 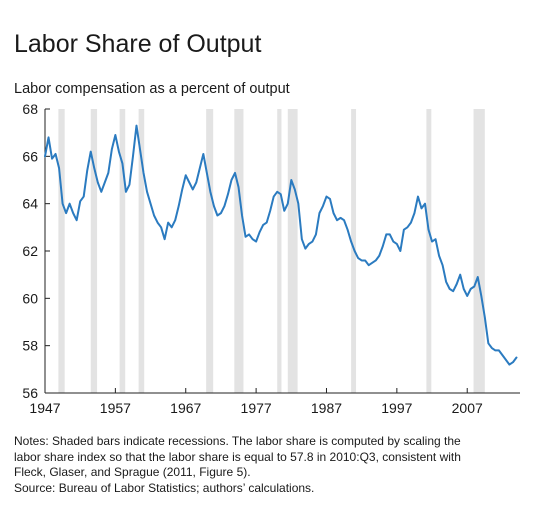 What do you see at coordinates (30, 298) in the screenshot?
I see `y-tick-label-60: 60` at bounding box center [30, 298].